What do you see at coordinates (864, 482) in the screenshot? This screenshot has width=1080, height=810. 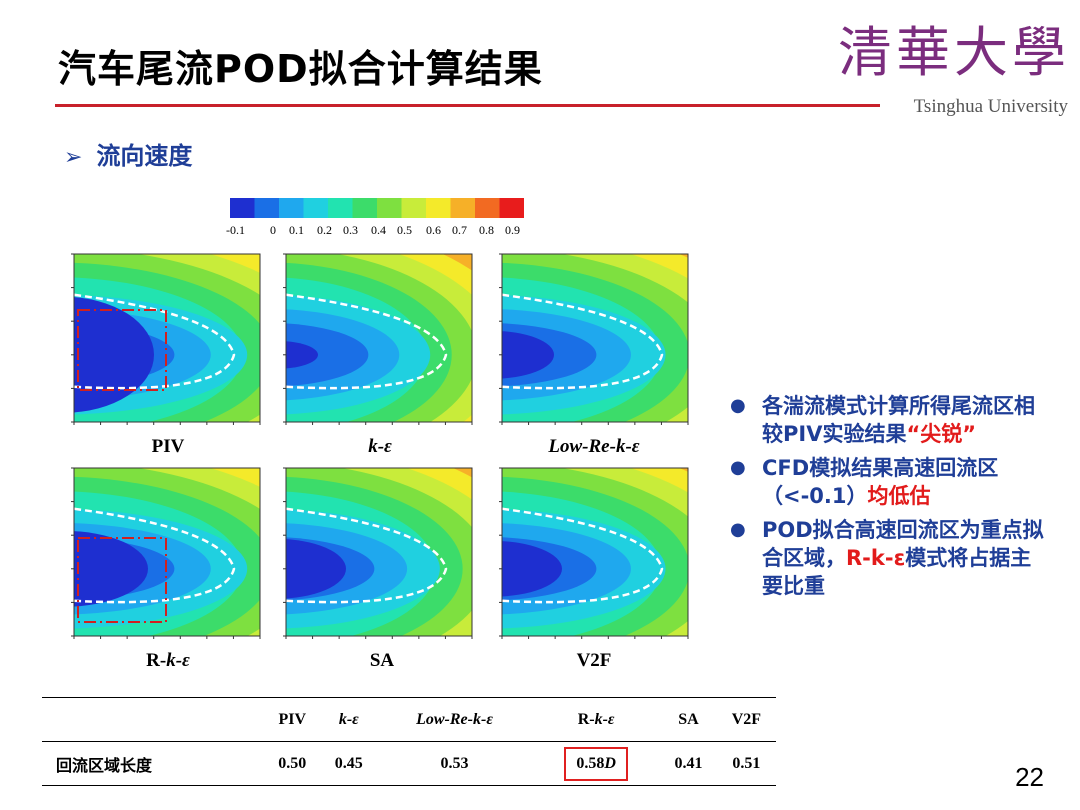 I see `list-item: ● CFD模拟结果高速回流区（<-0.1）均低估` at bounding box center [864, 482].